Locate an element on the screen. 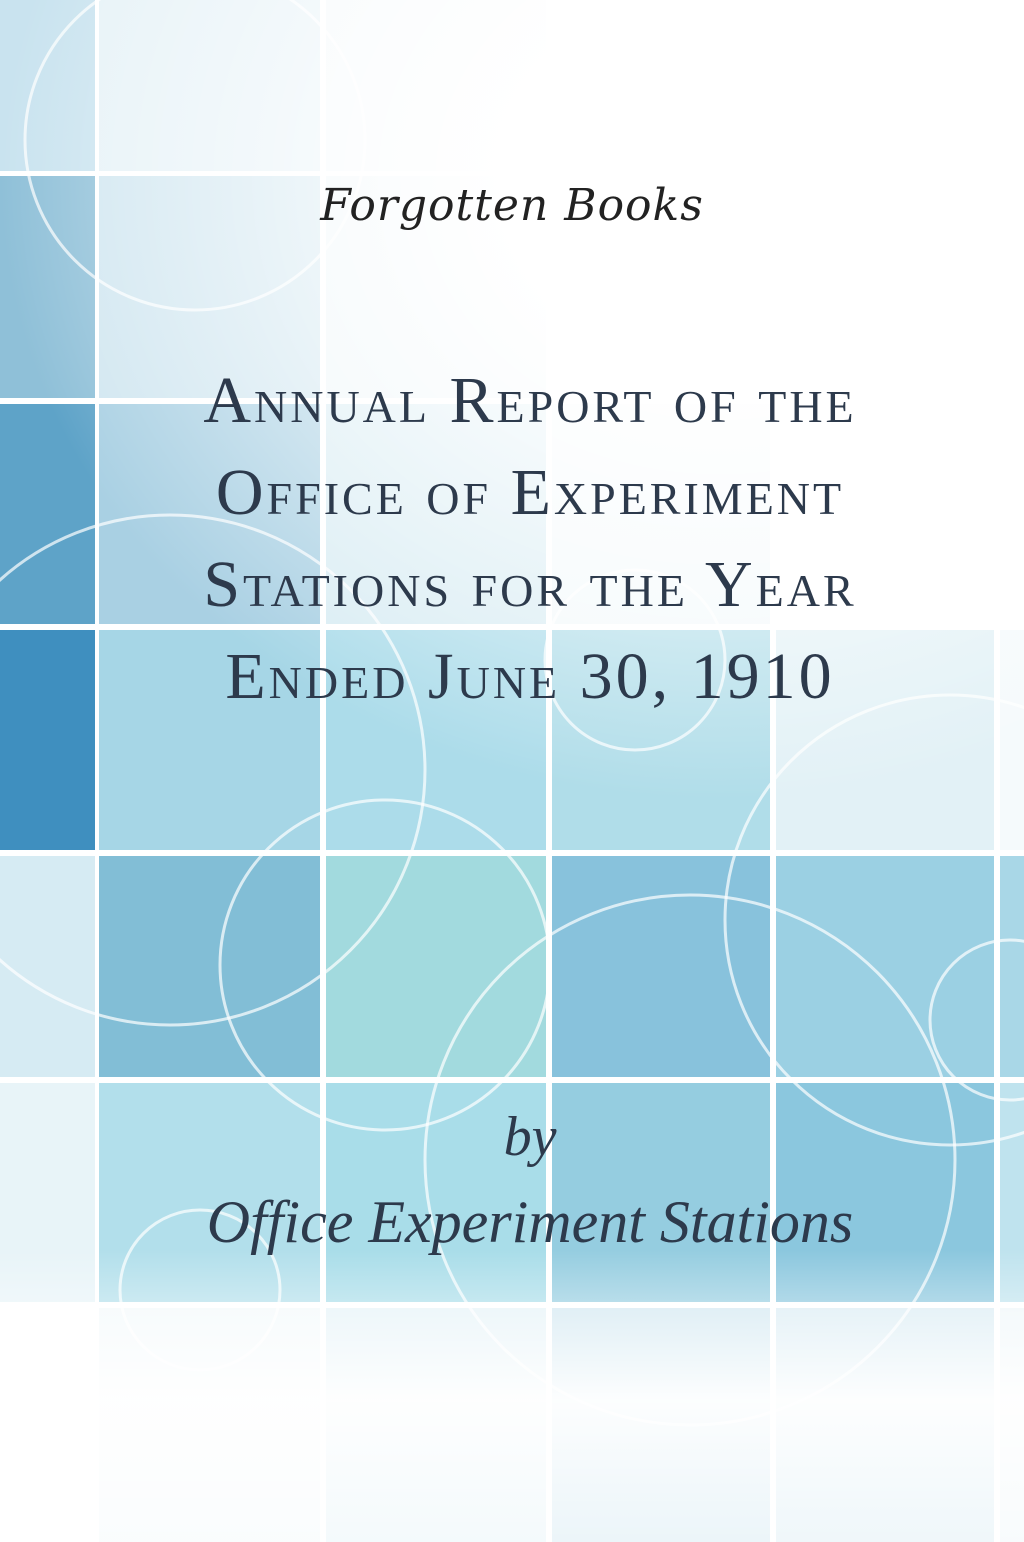 This screenshot has width=1024, height=1542. title-line: Ended June 30, 1910 is located at coordinates (530, 676).